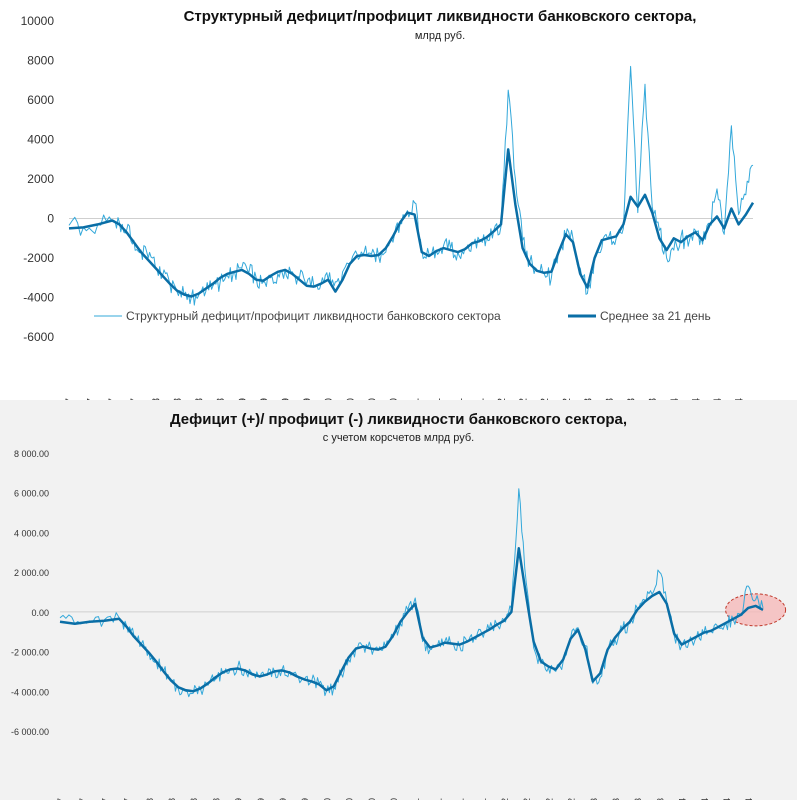 Image resolution: width=797 pixels, height=800 pixels. What do you see at coordinates (305, 799) in the screenshot?
I see `x-tick-label: 10-2019` at bounding box center [305, 799].